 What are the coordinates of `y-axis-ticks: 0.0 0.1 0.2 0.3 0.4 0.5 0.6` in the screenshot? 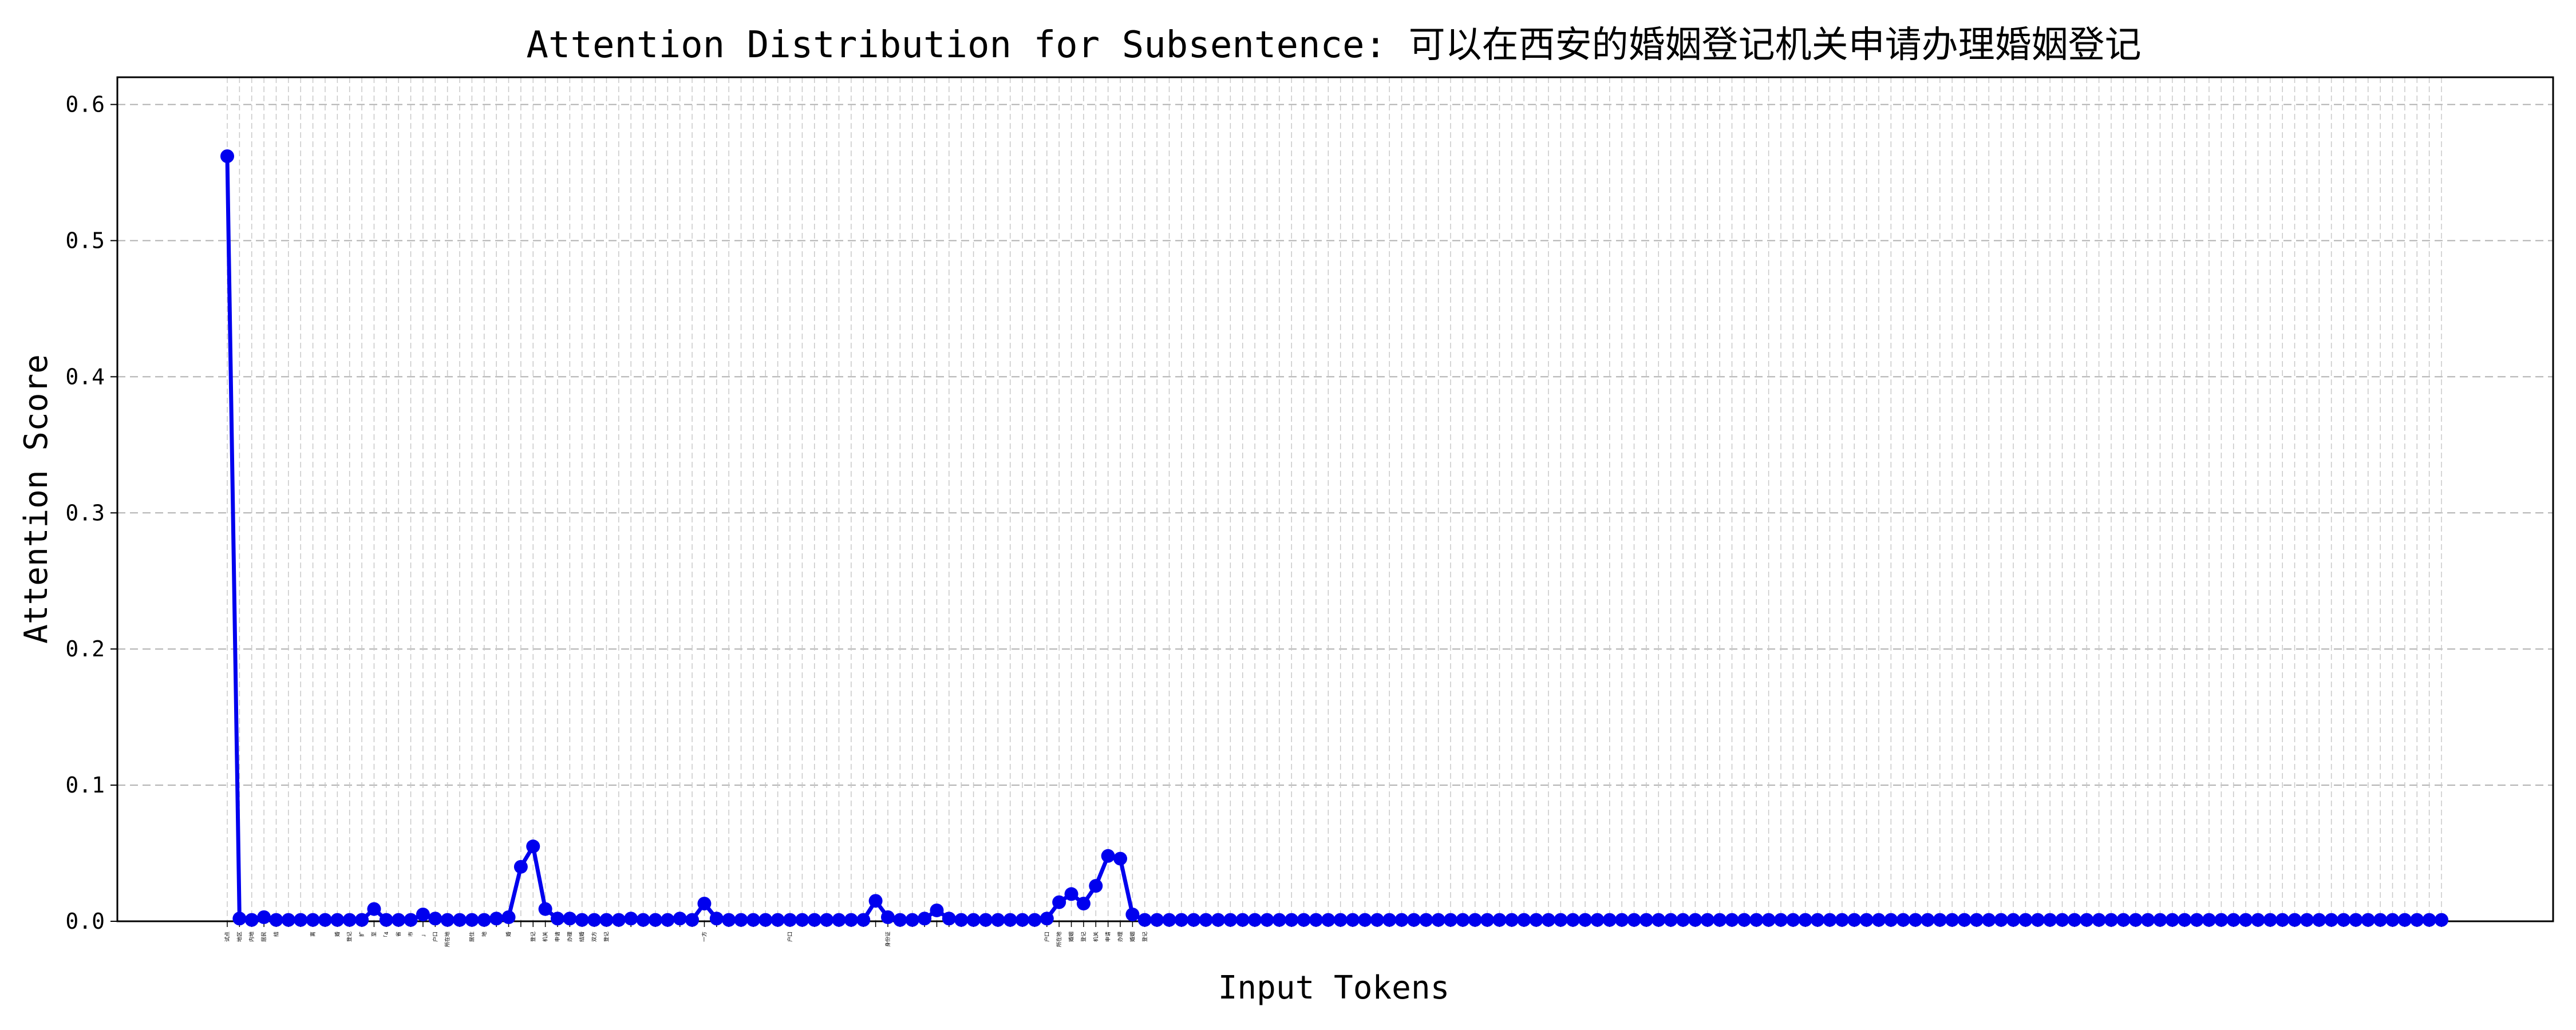 It's located at (91, 513).